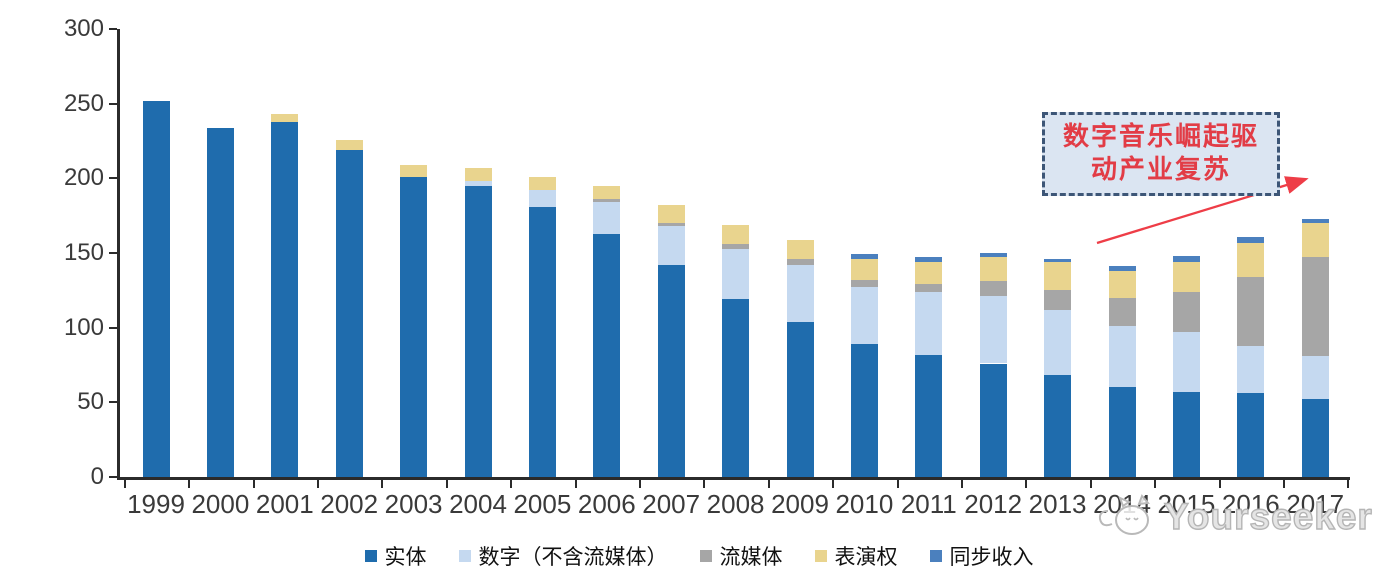 The height and width of the screenshot is (582, 1398). I want to click on bar-segment-streaming-2007, so click(671, 225).